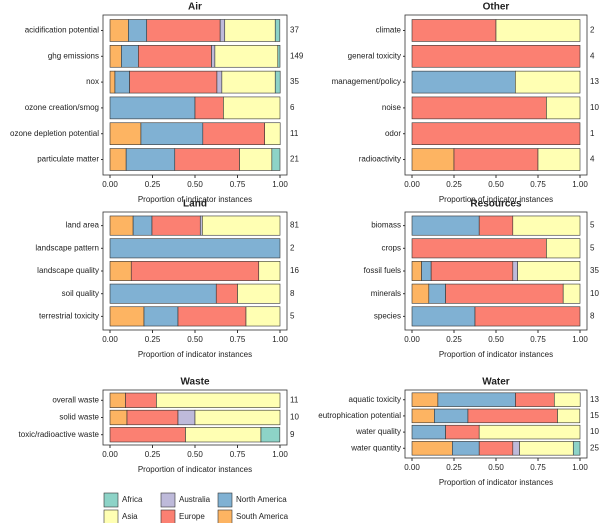  I want to click on category-label: particulate matter, so click(68, 159).